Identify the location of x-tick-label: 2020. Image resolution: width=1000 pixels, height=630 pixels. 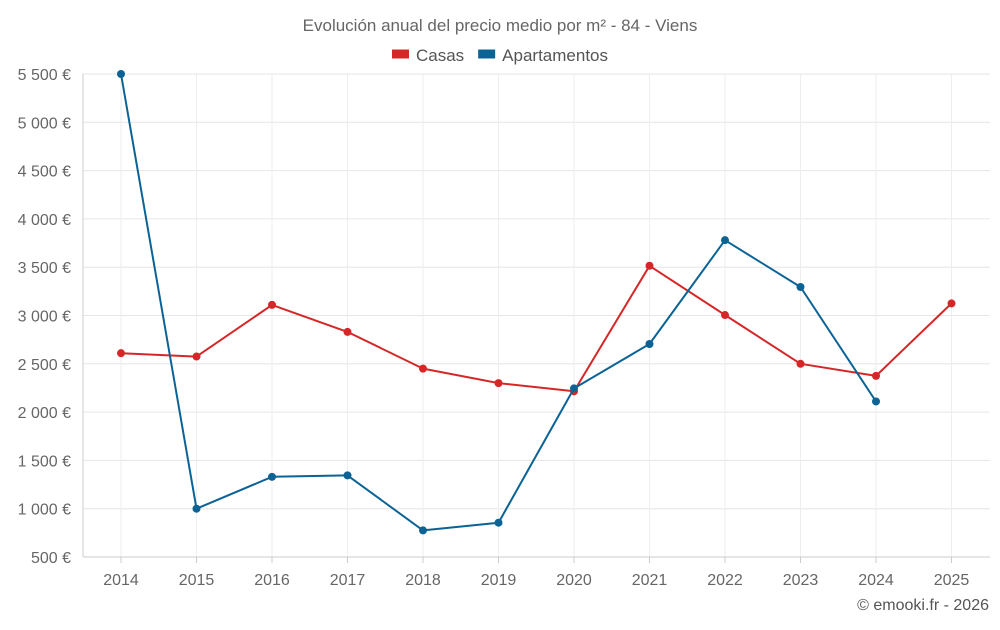
(574, 580).